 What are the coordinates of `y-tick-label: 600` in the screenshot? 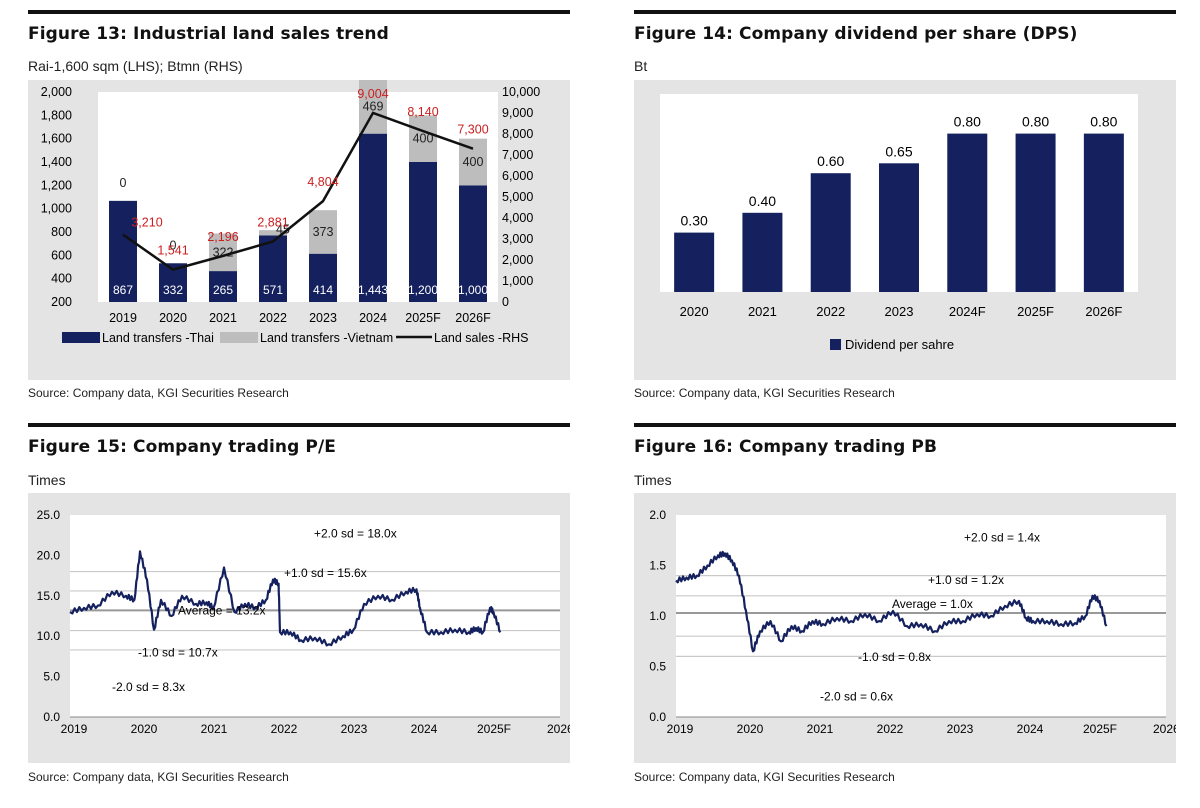 It's located at (61, 255).